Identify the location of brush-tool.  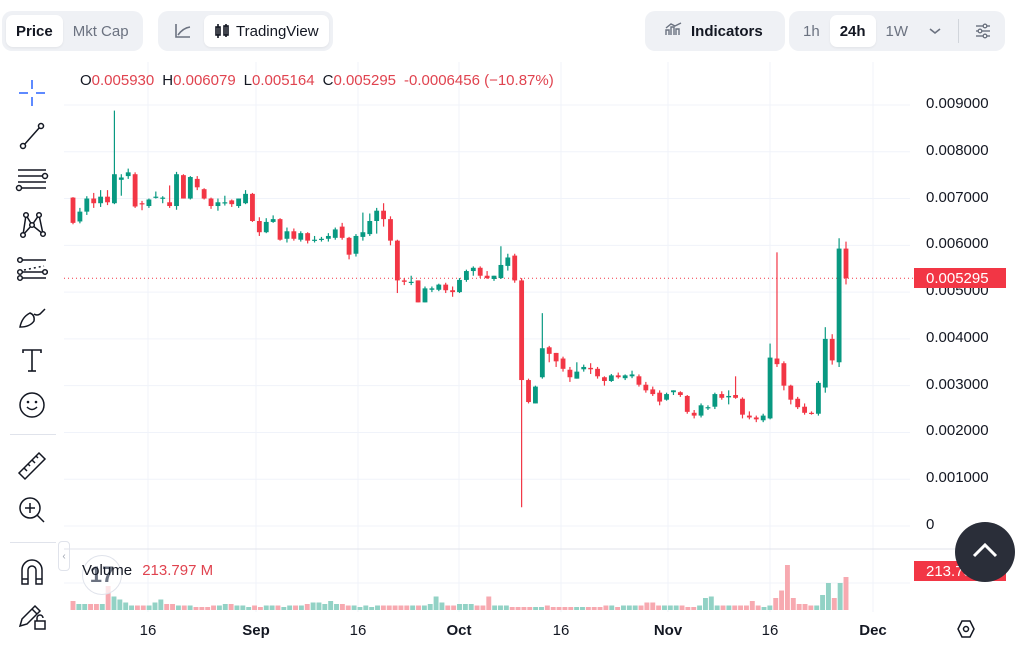
(32, 316).